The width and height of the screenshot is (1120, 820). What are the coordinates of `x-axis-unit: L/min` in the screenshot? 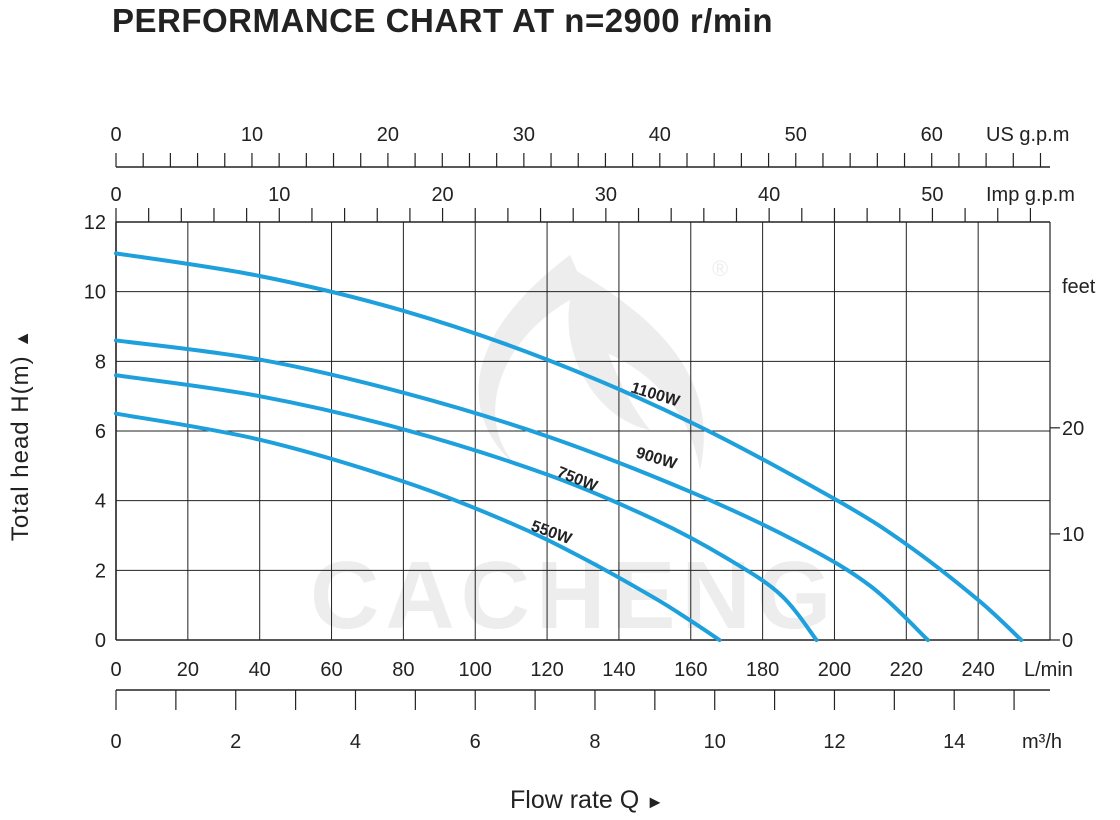 It's located at (1048, 670).